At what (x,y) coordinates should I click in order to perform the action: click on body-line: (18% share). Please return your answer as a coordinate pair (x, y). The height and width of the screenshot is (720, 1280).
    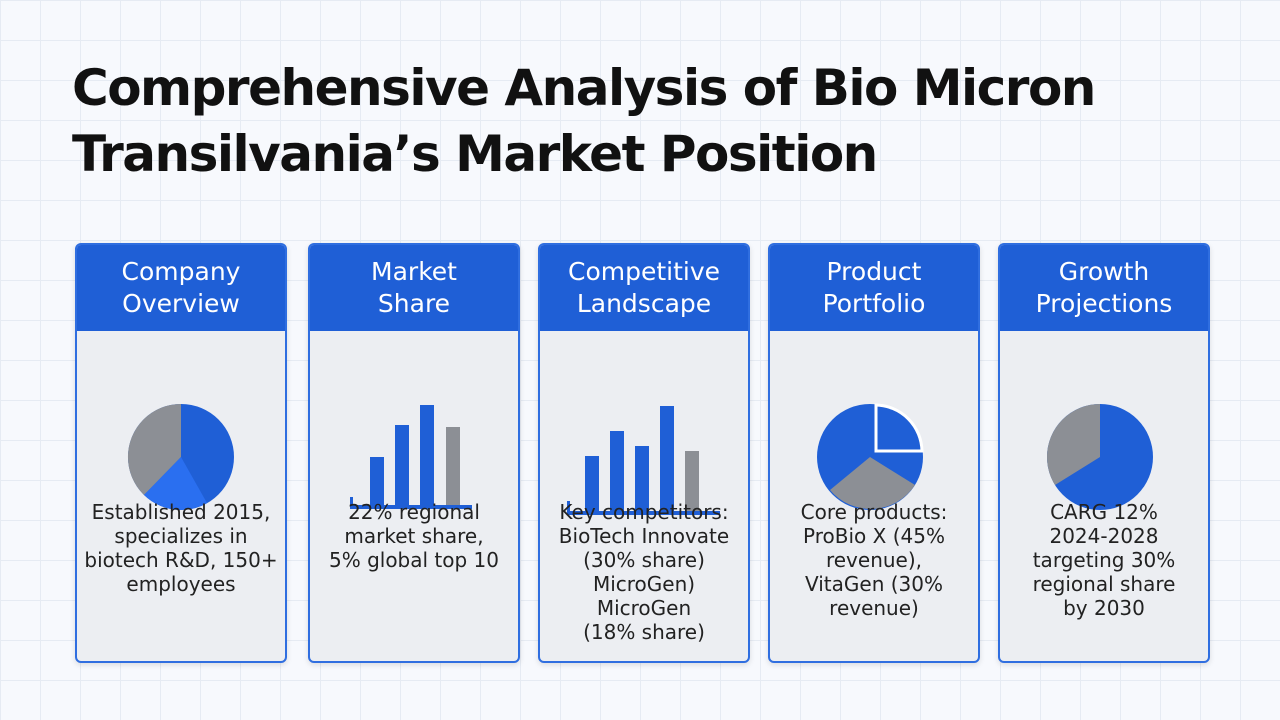
    Looking at the image, I should click on (644, 632).